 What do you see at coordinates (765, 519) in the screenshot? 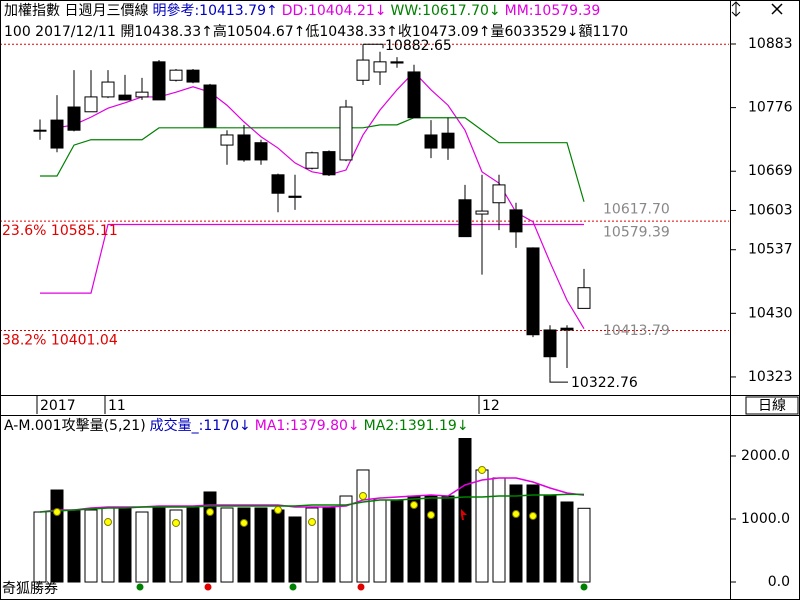
I see `y-tick-label: 1000.0` at bounding box center [765, 519].